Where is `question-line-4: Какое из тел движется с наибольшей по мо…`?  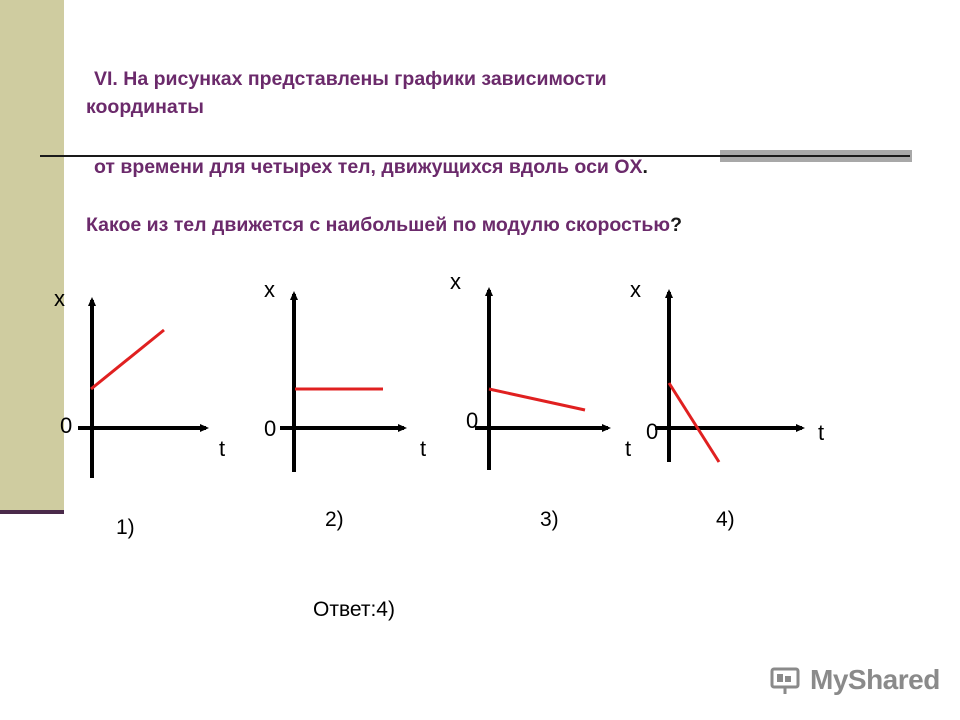 question-line-4: Какое из тел движется с наибольшей по мо… is located at coordinates (384, 225).